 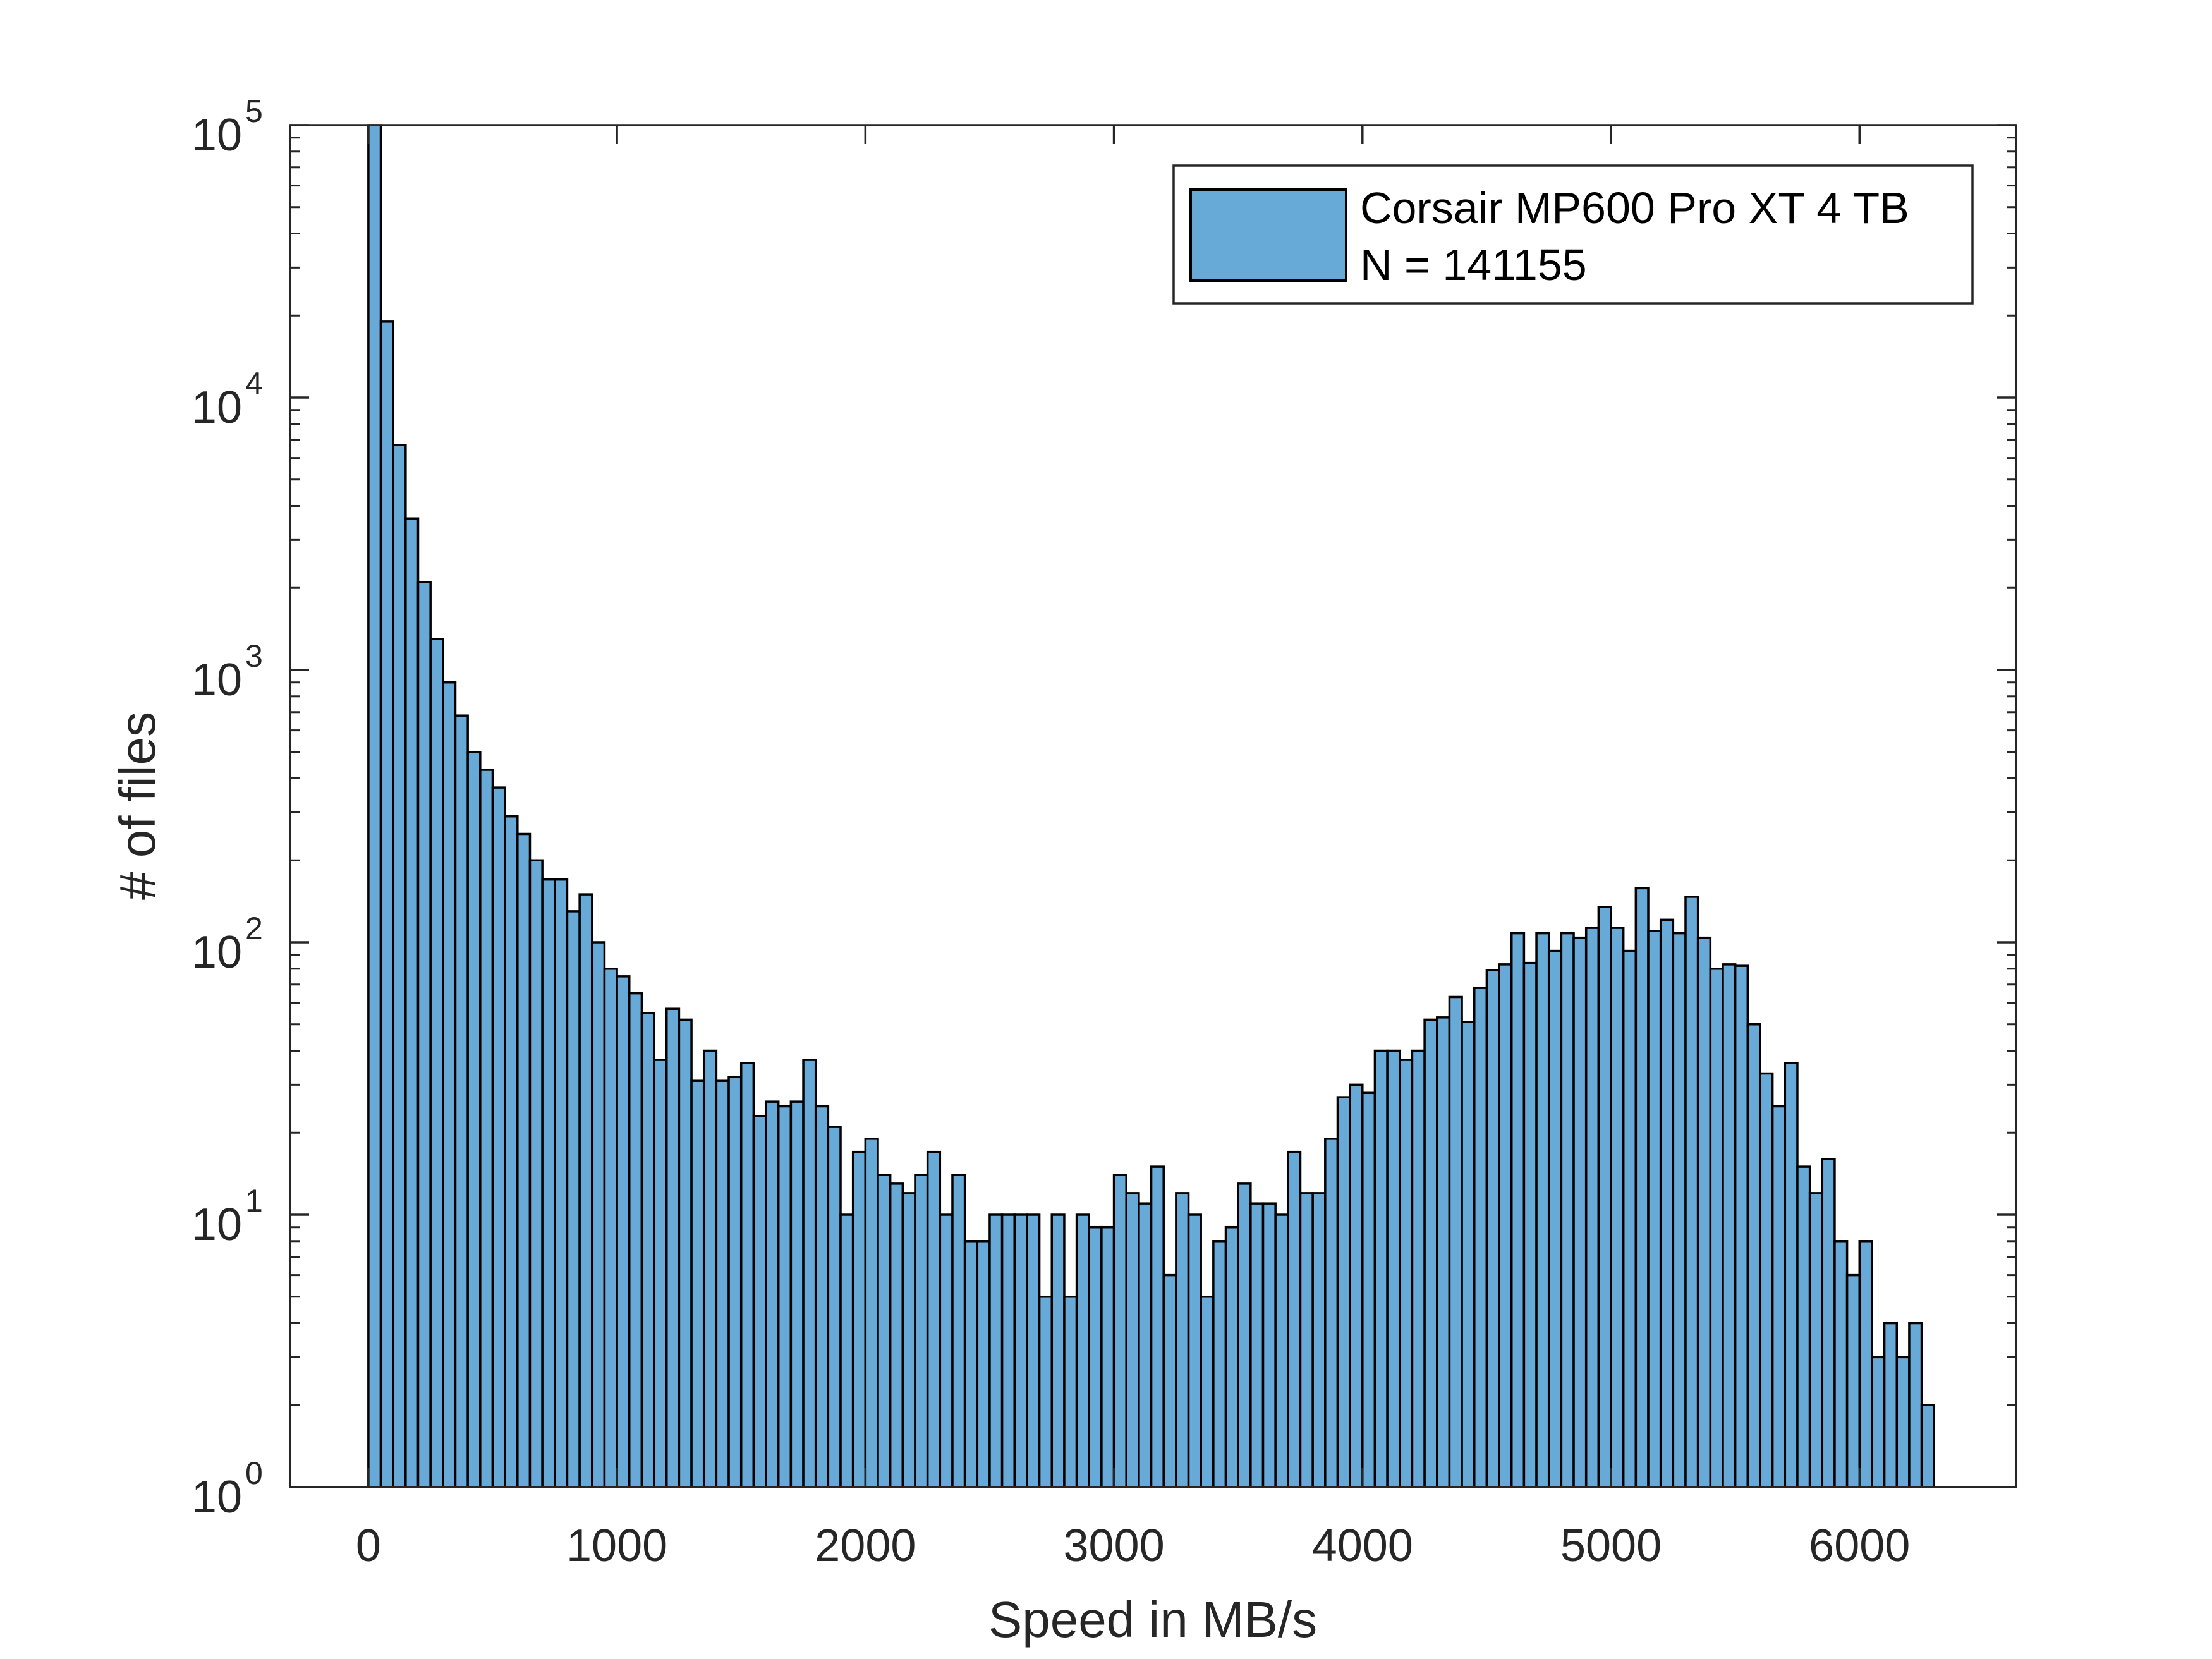 I want to click on legend-series-label: Corsair MP600 Pro XT 4 TB, so click(x=1634, y=208).